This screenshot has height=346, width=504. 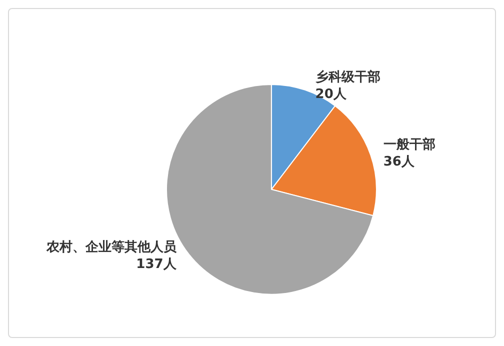 I want to click on data-label: 36人, so click(x=399, y=162).